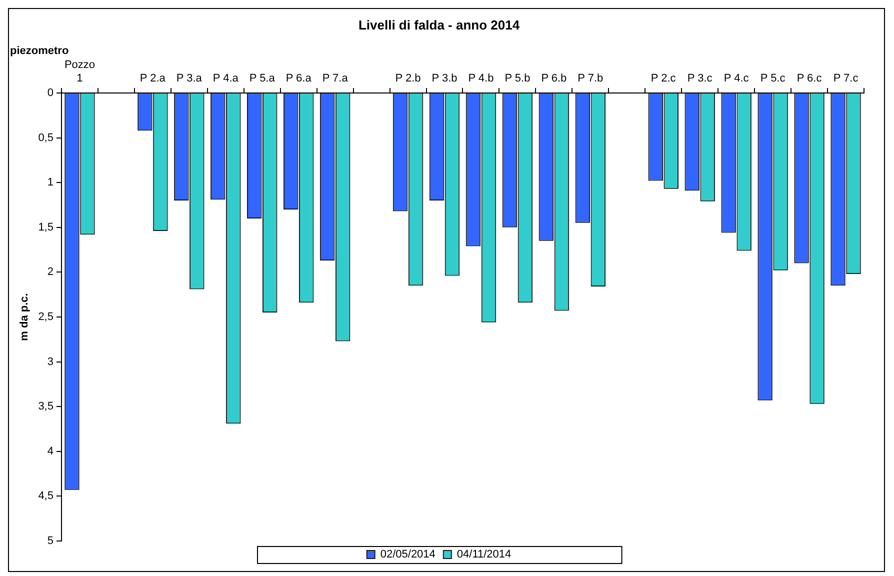  I want to click on x-tick-label: P 2.c, so click(663, 78).